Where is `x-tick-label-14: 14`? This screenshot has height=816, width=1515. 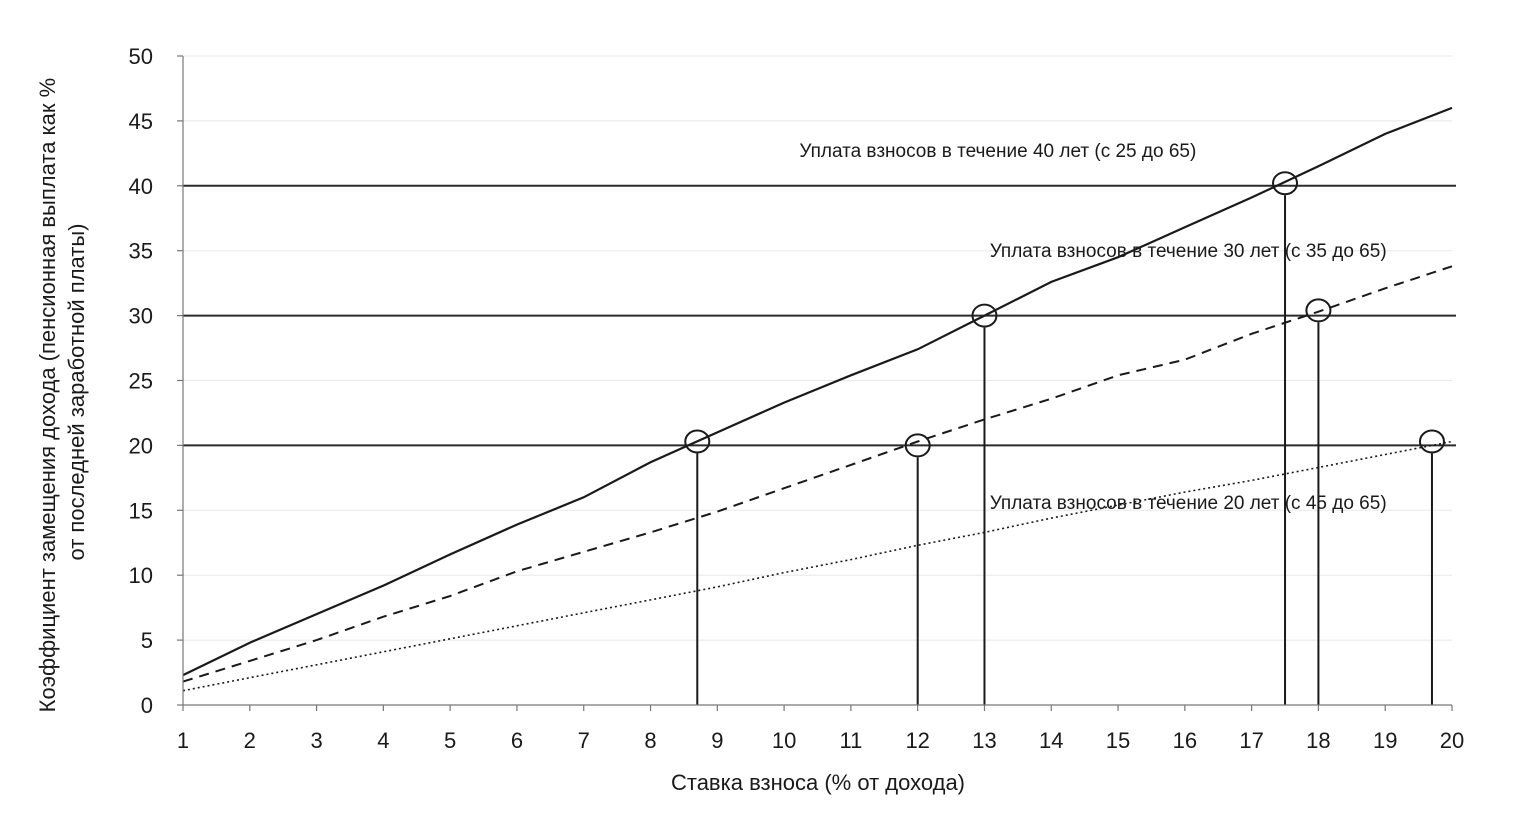 x-tick-label-14: 14 is located at coordinates (1051, 740).